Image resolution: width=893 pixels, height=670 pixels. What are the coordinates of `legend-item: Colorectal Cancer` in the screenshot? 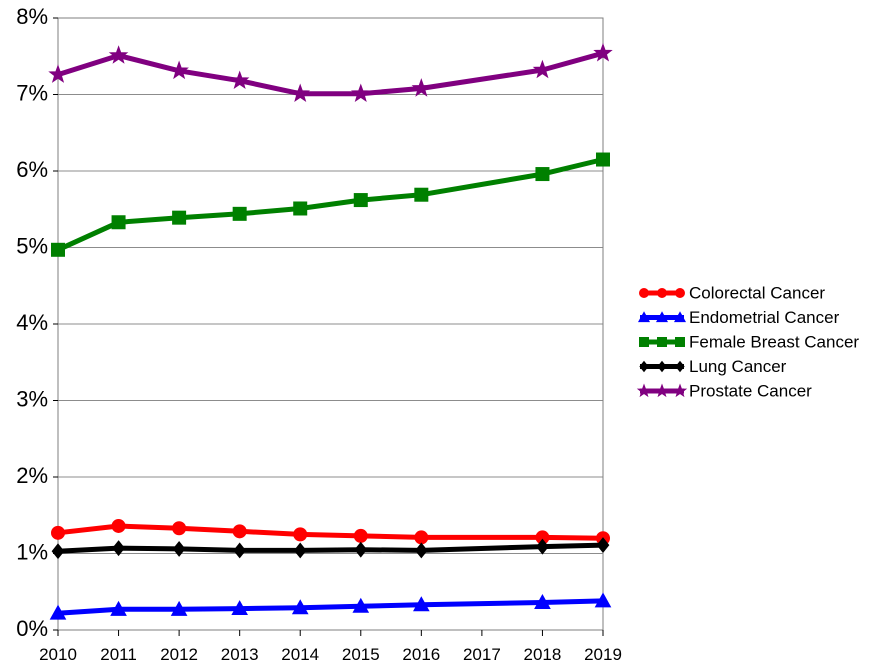 It's located at (732, 292).